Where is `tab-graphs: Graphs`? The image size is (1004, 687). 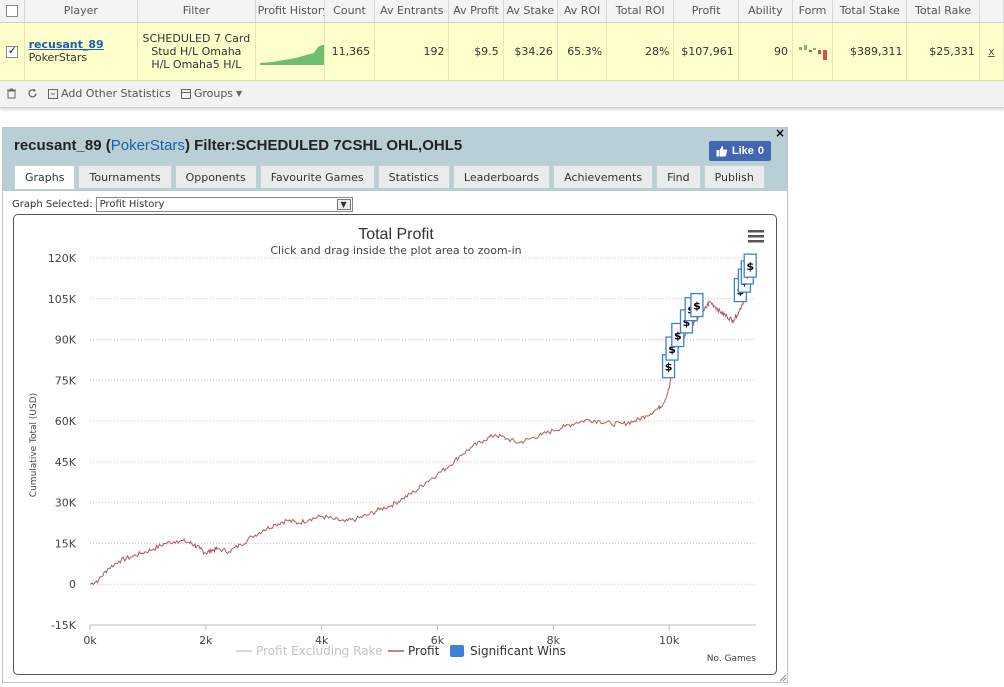
tab-graphs: Graphs is located at coordinates (45, 177).